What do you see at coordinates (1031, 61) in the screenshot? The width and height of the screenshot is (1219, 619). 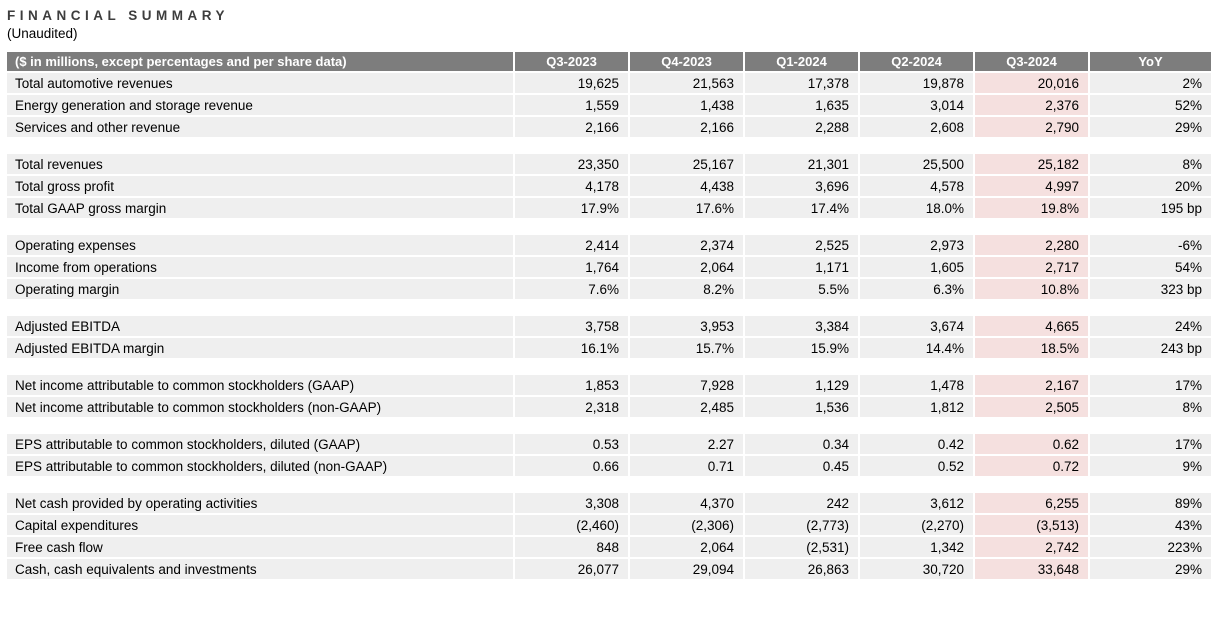 I see `column-header-q3-2024: Q3-2024` at bounding box center [1031, 61].